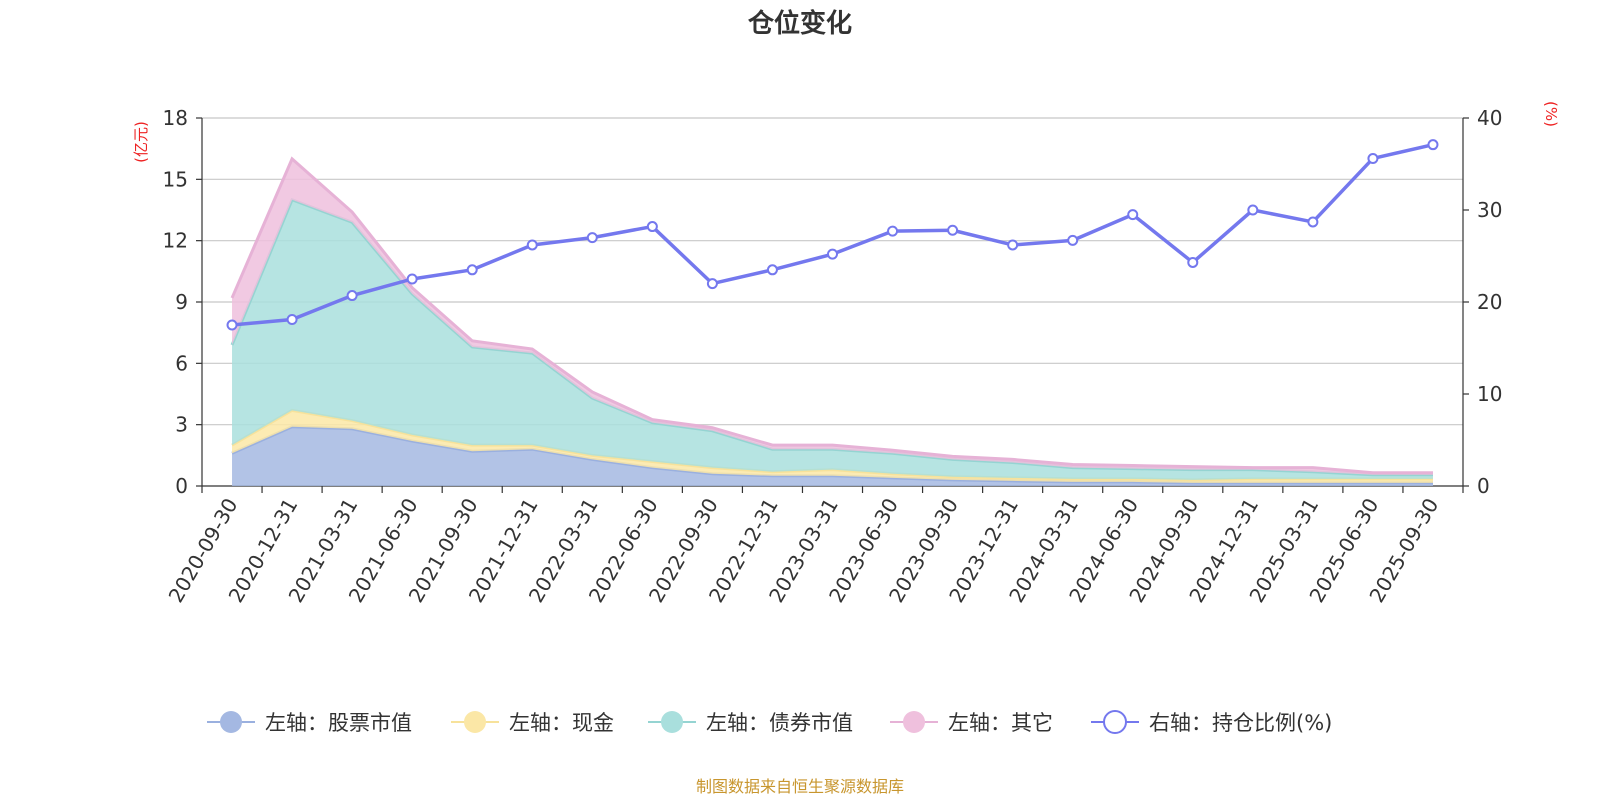  I want to click on right-axis-tick-label: 20, so click(1489, 302).